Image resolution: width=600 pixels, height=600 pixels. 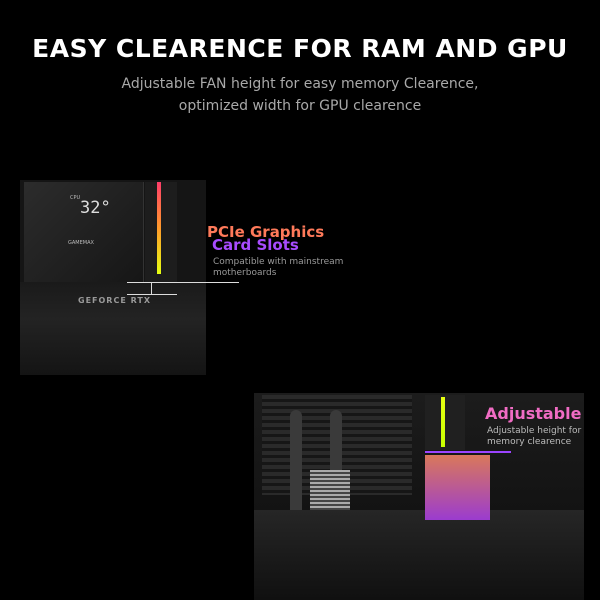 What do you see at coordinates (95, 208) in the screenshot?
I see `display-temperature: 32°` at bounding box center [95, 208].